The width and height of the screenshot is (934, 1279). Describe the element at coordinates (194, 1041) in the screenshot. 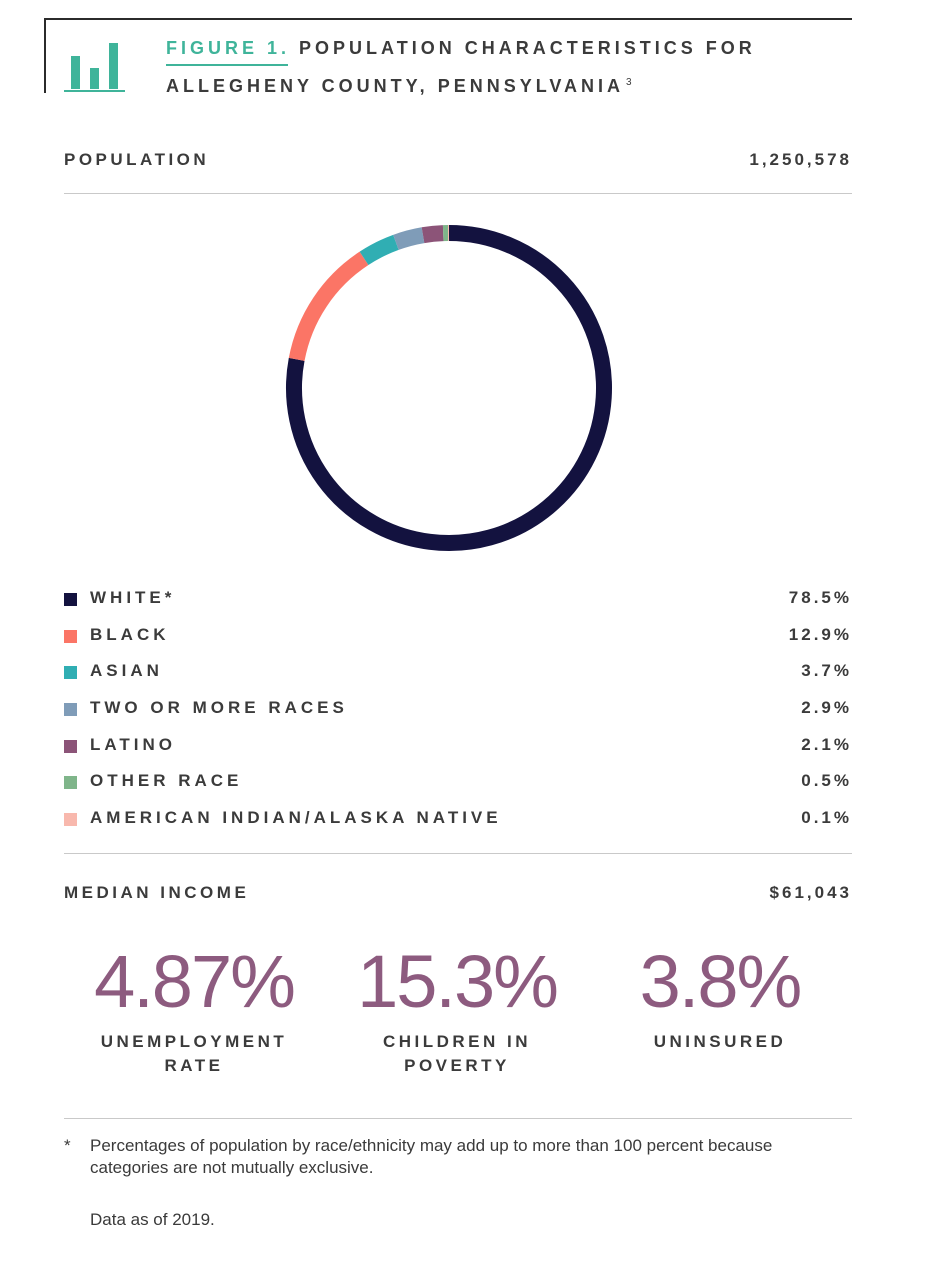

I see `stat-label-line1: UNEMPLOYMENT` at that location.